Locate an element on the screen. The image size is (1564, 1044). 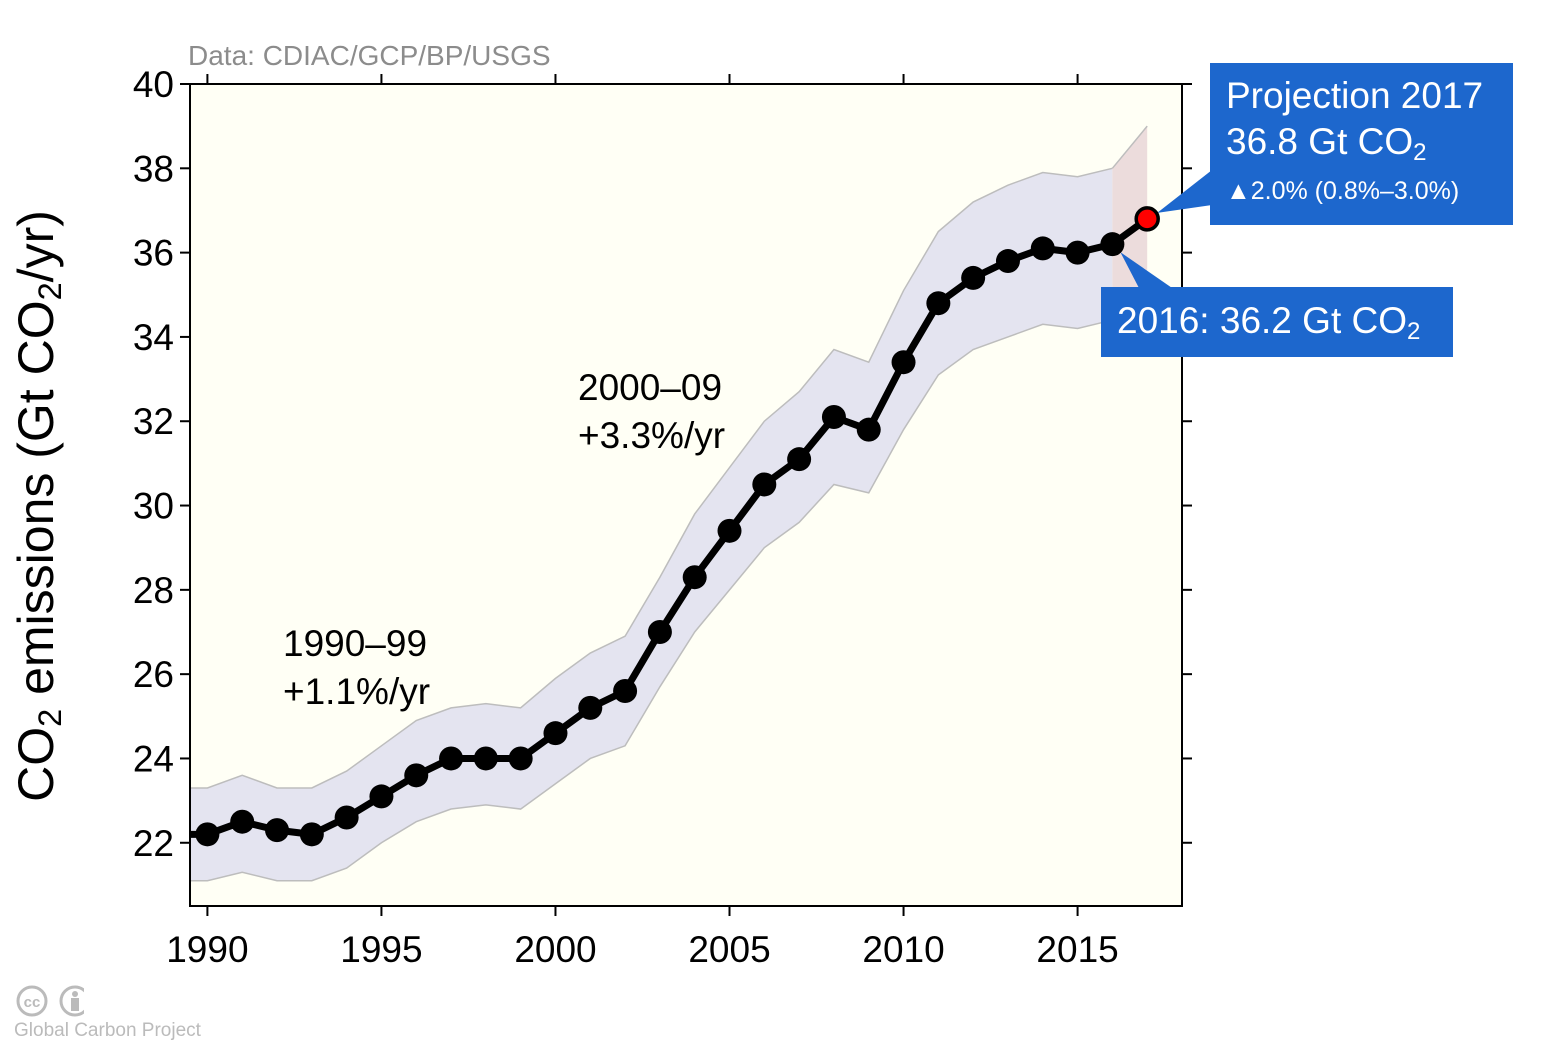
data-point-2013 is located at coordinates (1007, 261).